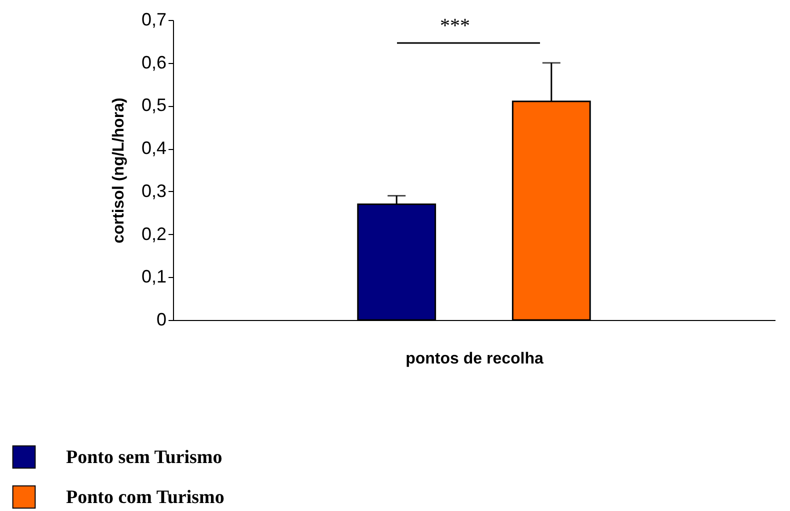  Describe the element at coordinates (455, 26) in the screenshot. I see `annotation: ***` at that location.